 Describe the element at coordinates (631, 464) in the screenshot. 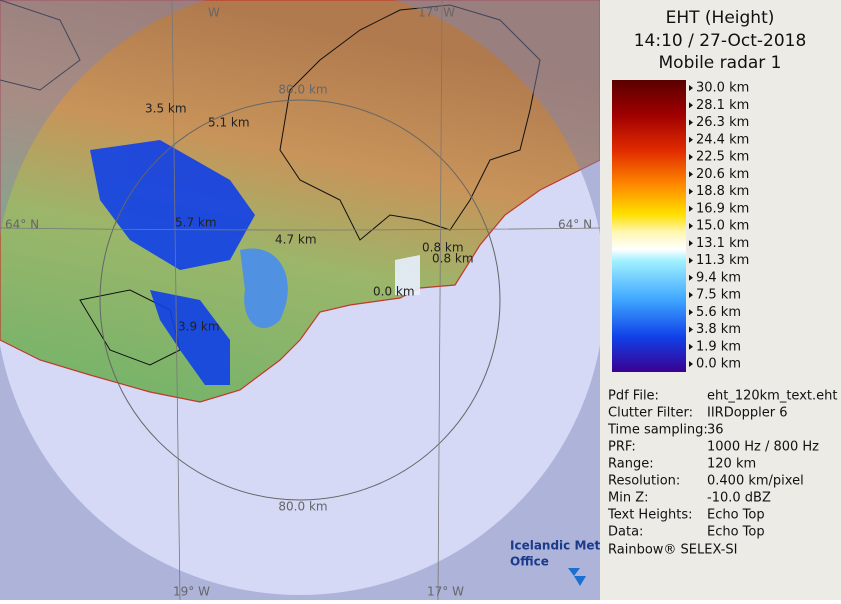

I see `info-key: Range:` at that location.